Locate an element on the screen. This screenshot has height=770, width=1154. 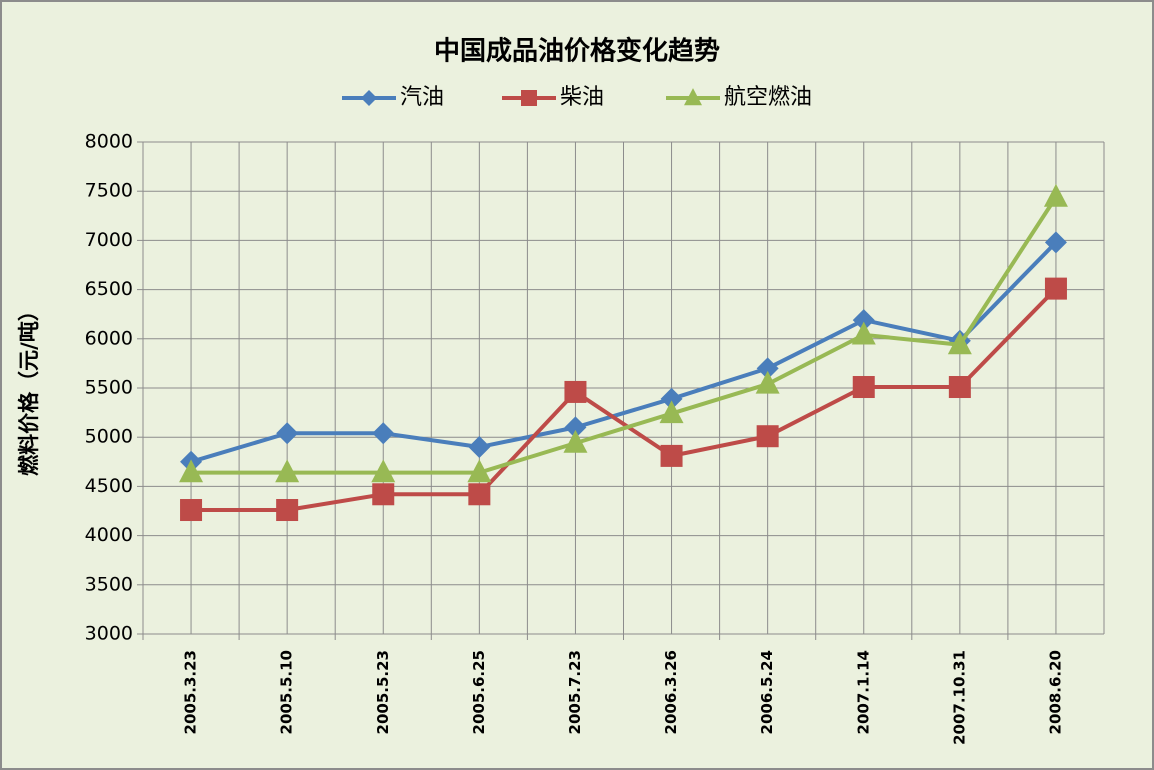
x-tick-label: 2005.7.23 is located at coordinates (575, 692).